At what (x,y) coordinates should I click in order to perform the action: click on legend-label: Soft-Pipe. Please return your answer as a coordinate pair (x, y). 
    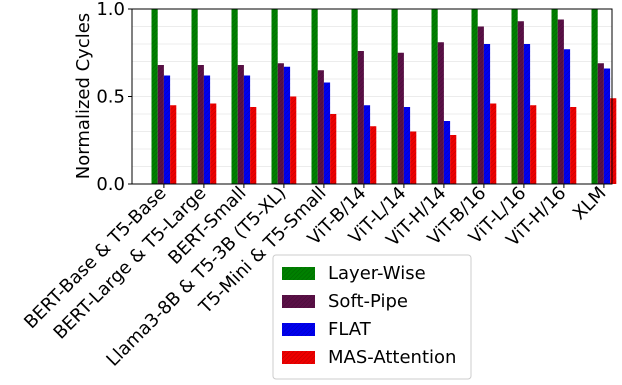
    Looking at the image, I should click on (368, 301).